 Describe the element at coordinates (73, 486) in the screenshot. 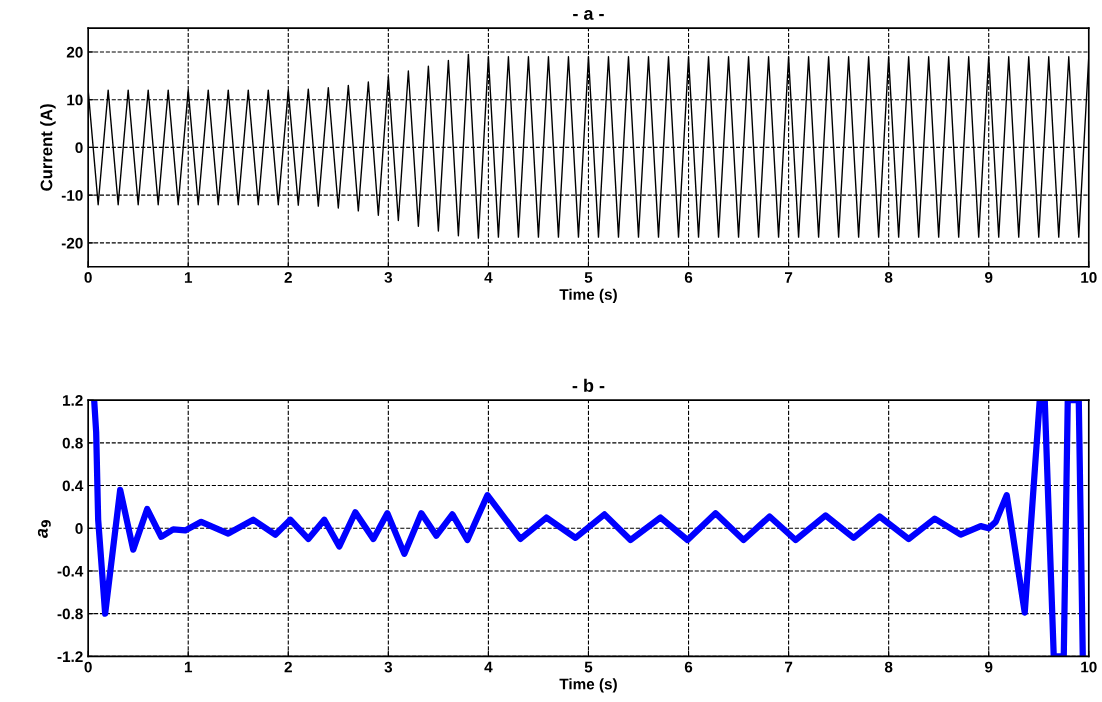

I see `y-tick-label: 0.4` at that location.